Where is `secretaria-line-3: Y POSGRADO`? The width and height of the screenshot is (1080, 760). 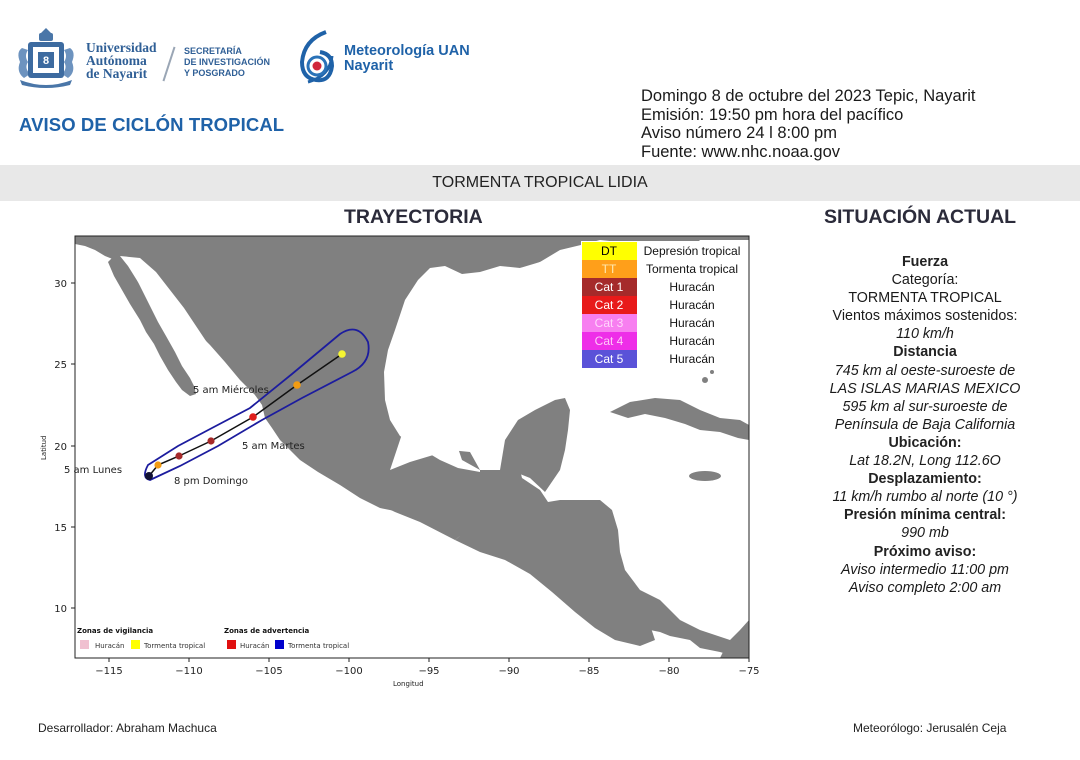 secretaria-line-3: Y POSGRADO is located at coordinates (214, 73).